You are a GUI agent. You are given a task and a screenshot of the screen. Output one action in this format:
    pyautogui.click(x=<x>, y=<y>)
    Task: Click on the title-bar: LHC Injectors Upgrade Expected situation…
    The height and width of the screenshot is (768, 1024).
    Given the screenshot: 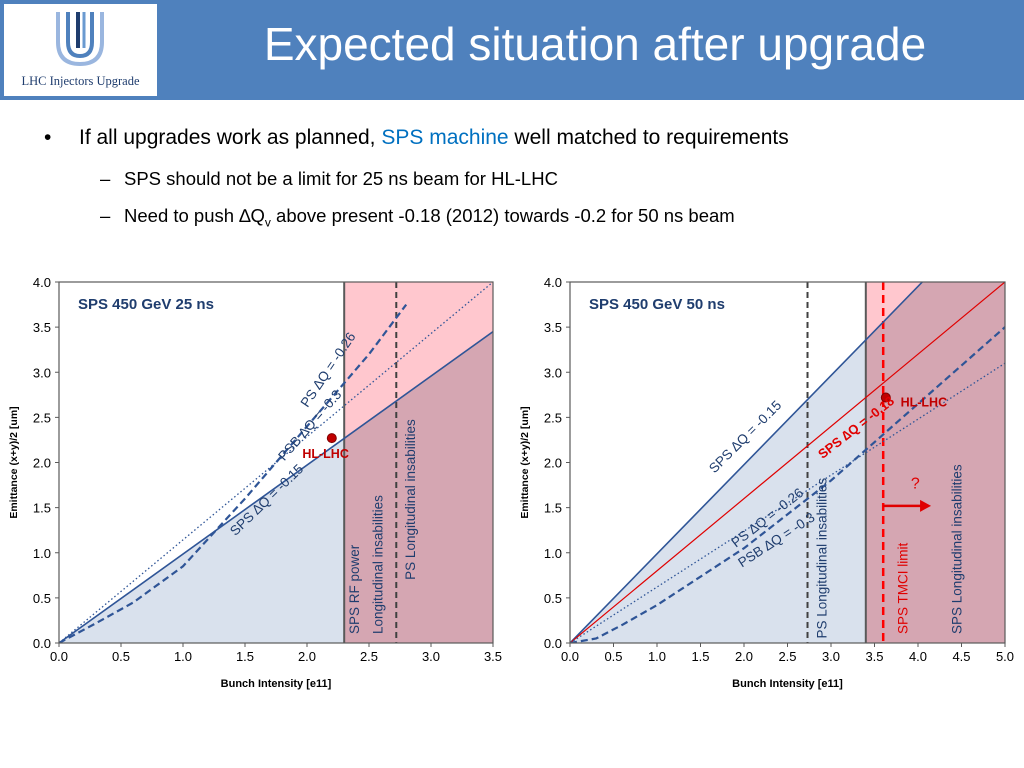 What is the action you would take?
    pyautogui.click(x=512, y=50)
    